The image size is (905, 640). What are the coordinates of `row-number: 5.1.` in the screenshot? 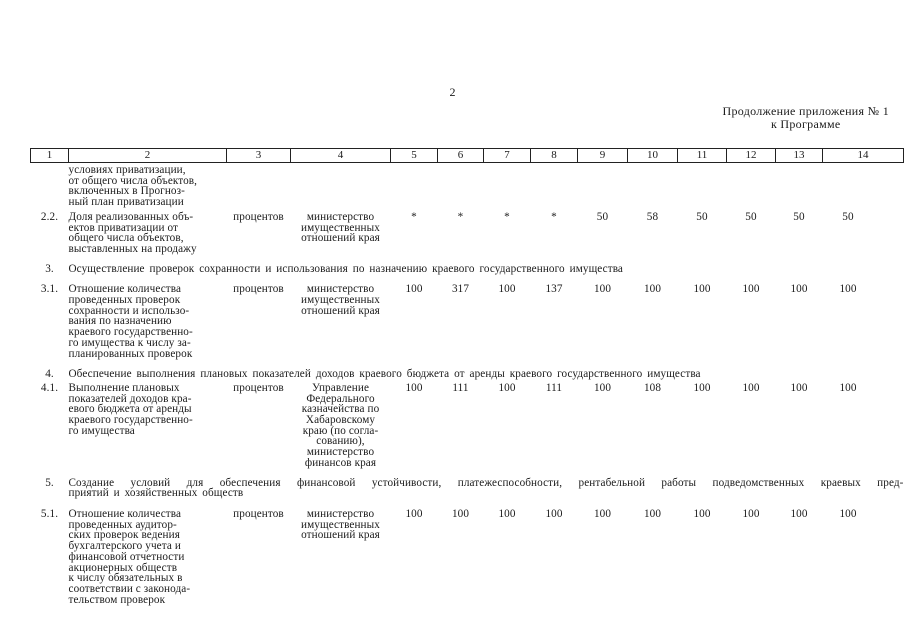 It's located at (49, 513).